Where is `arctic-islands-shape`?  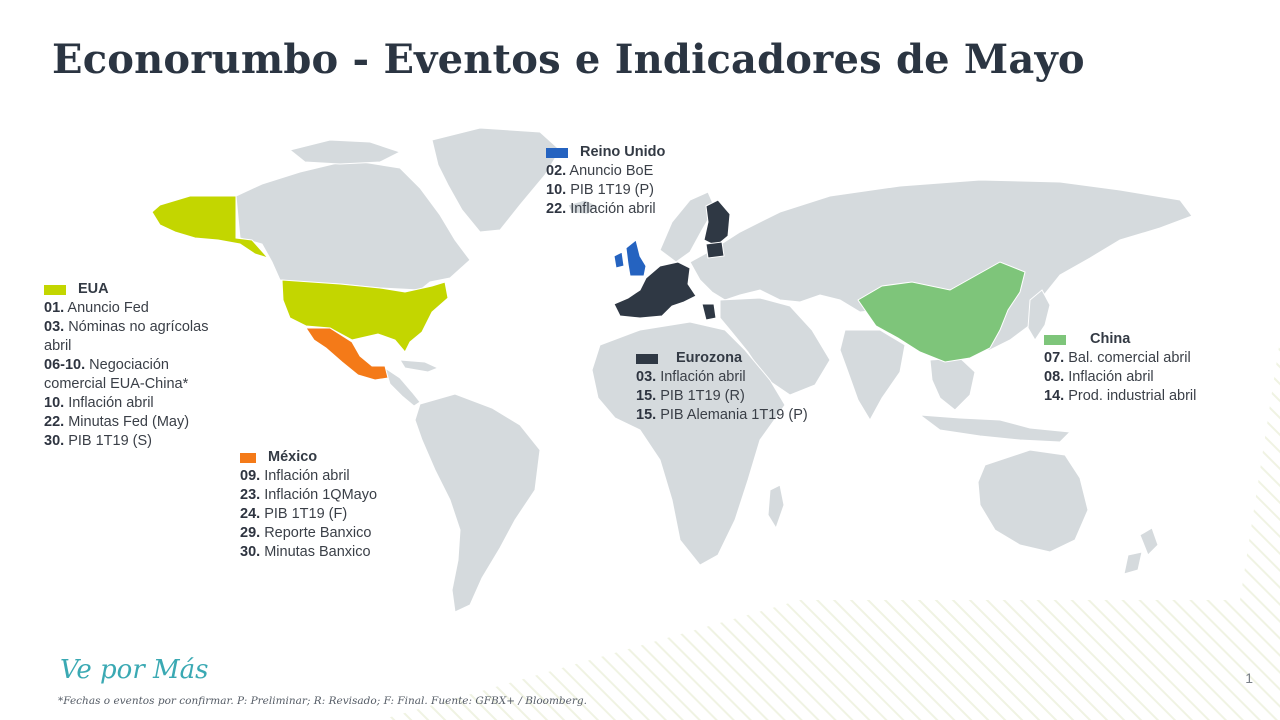 arctic-islands-shape is located at coordinates (345, 152).